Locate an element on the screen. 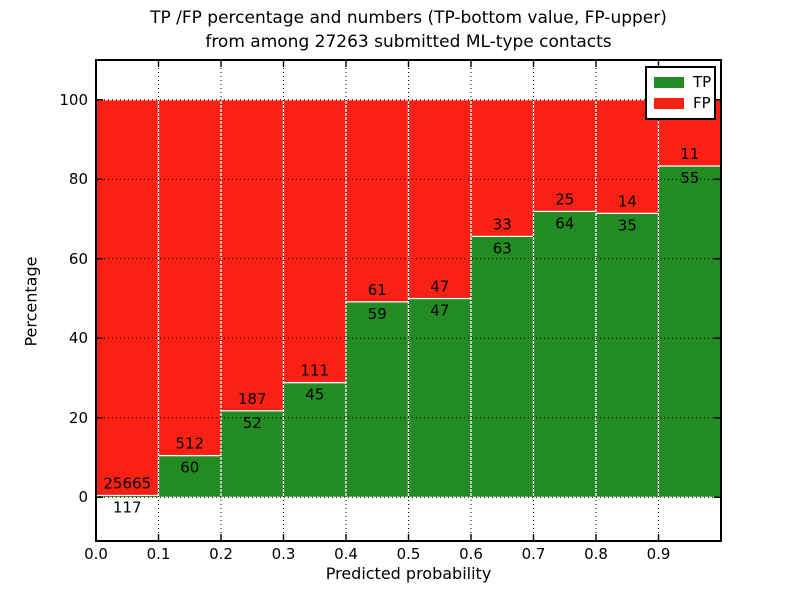 This screenshot has height=600, width=800. bar-label-tp-8: 35 is located at coordinates (627, 225).